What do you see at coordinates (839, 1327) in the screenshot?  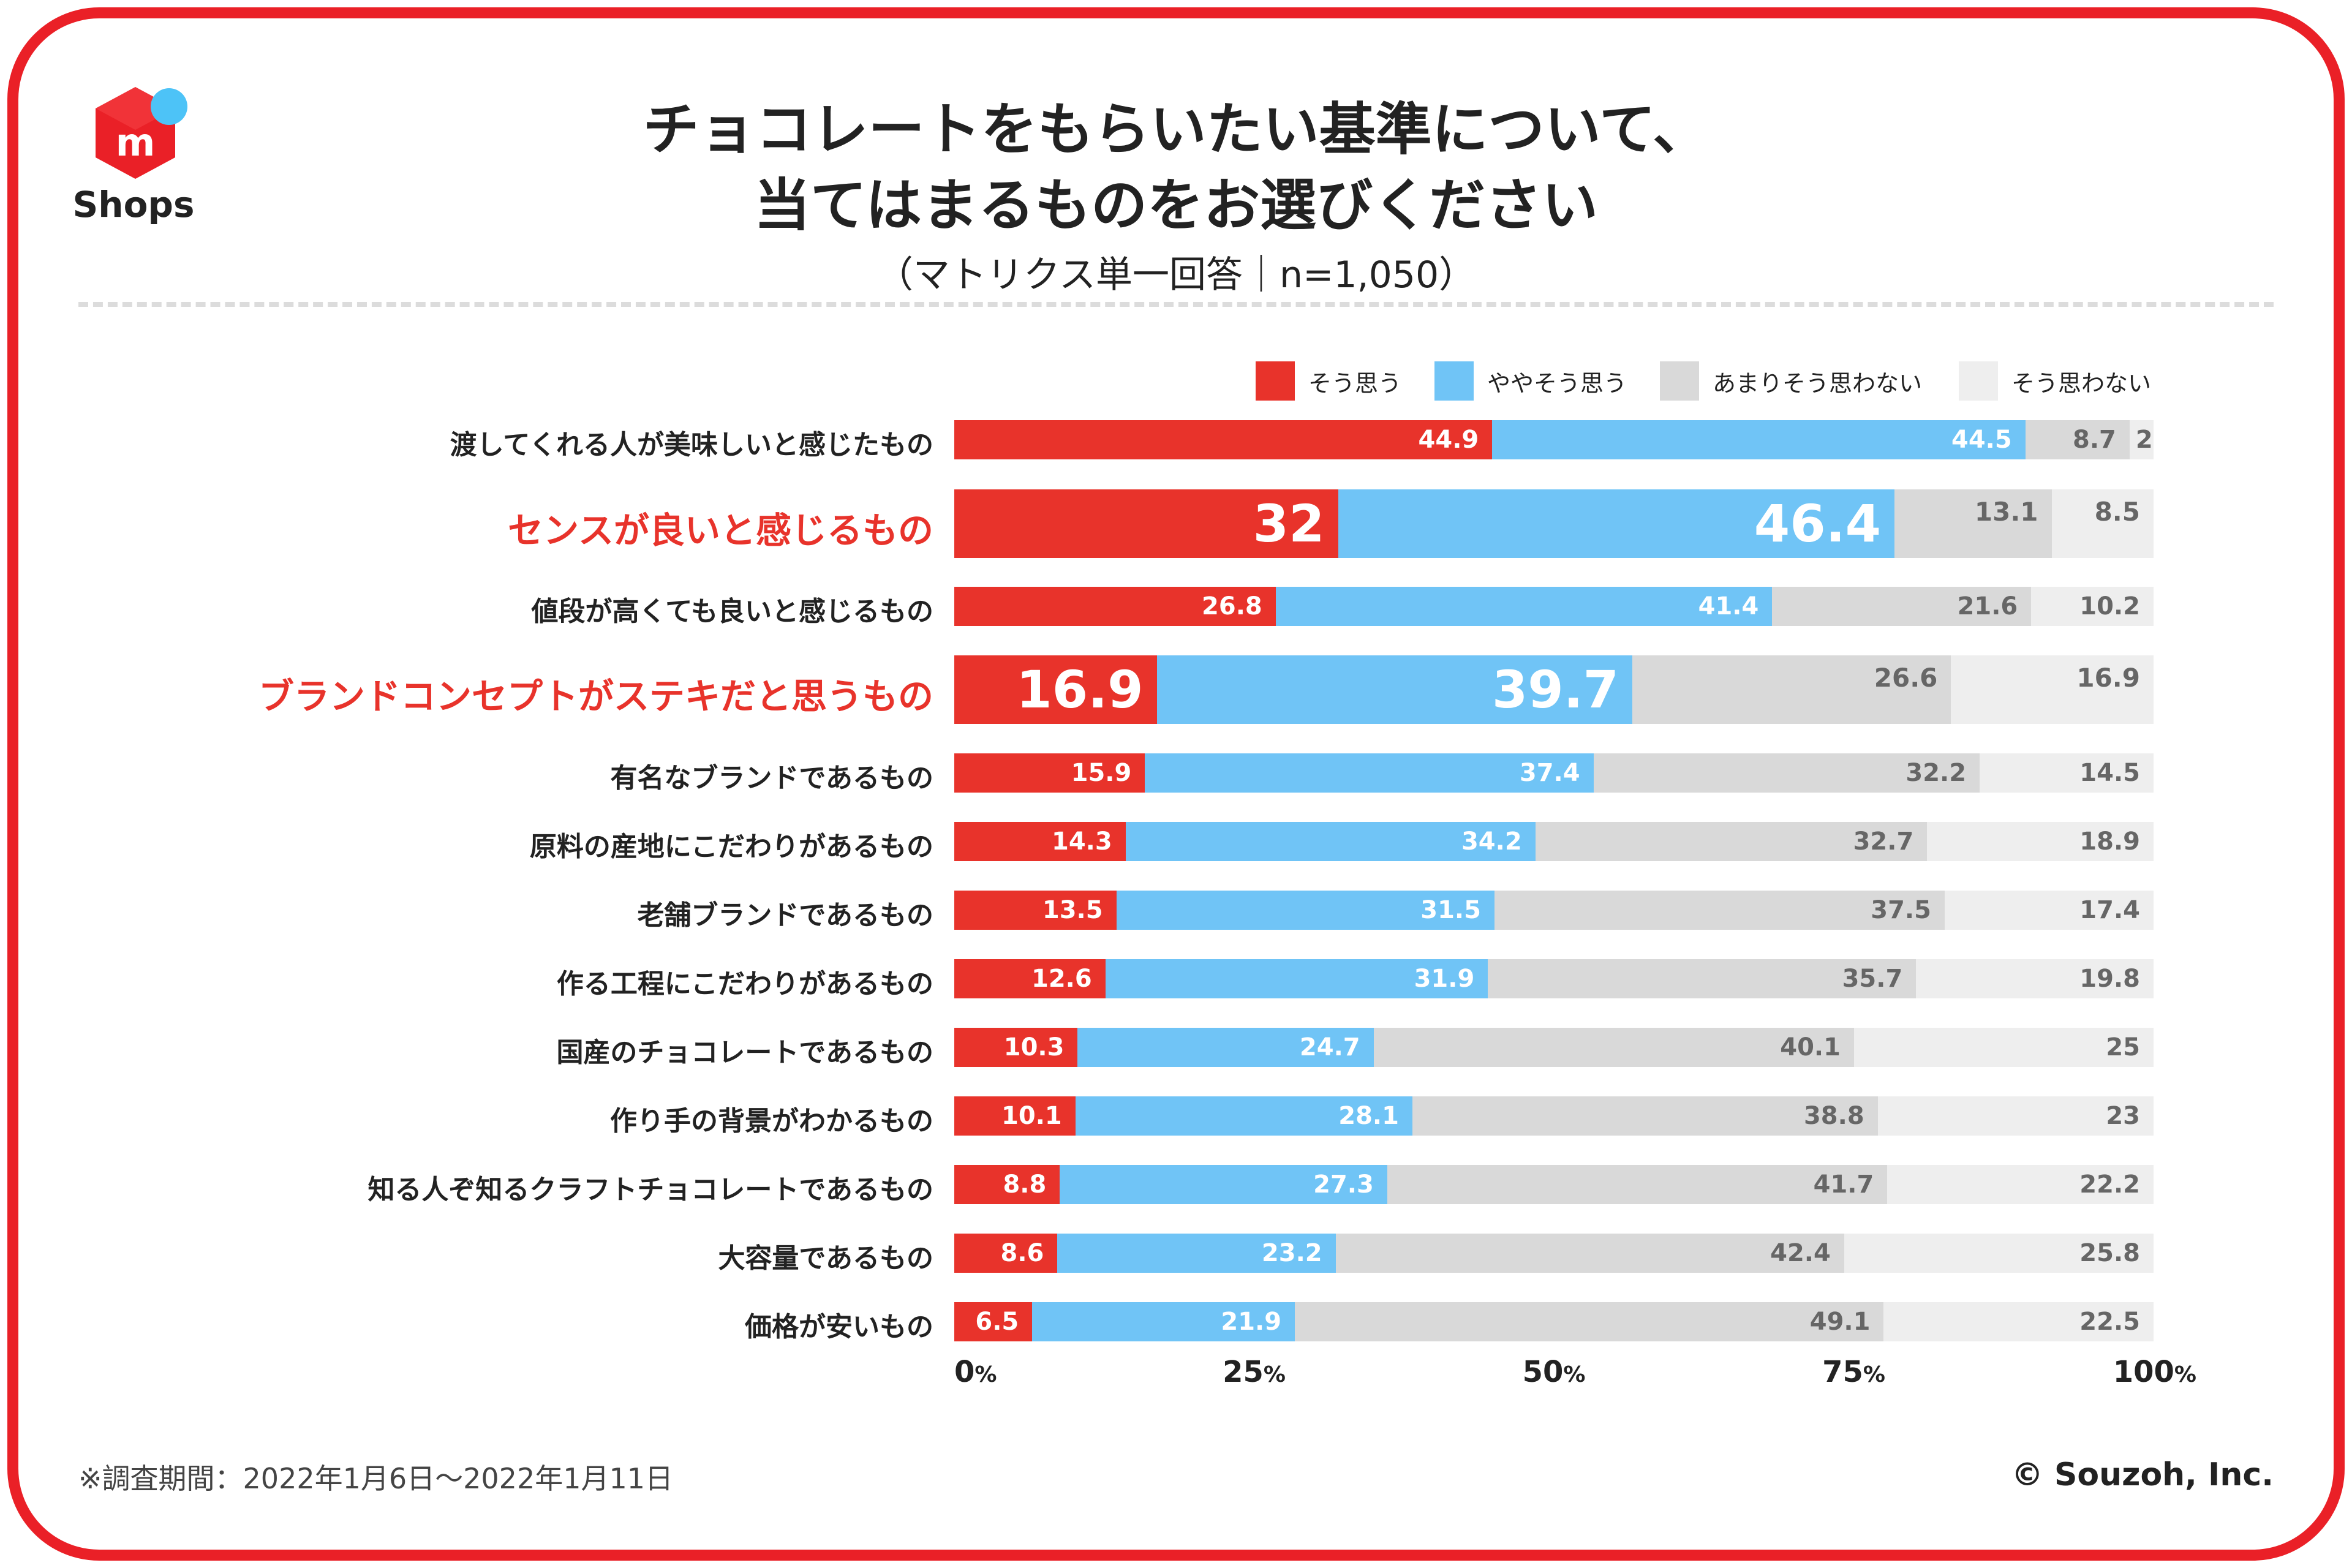 I see `row-label: 価格が安いもの` at bounding box center [839, 1327].